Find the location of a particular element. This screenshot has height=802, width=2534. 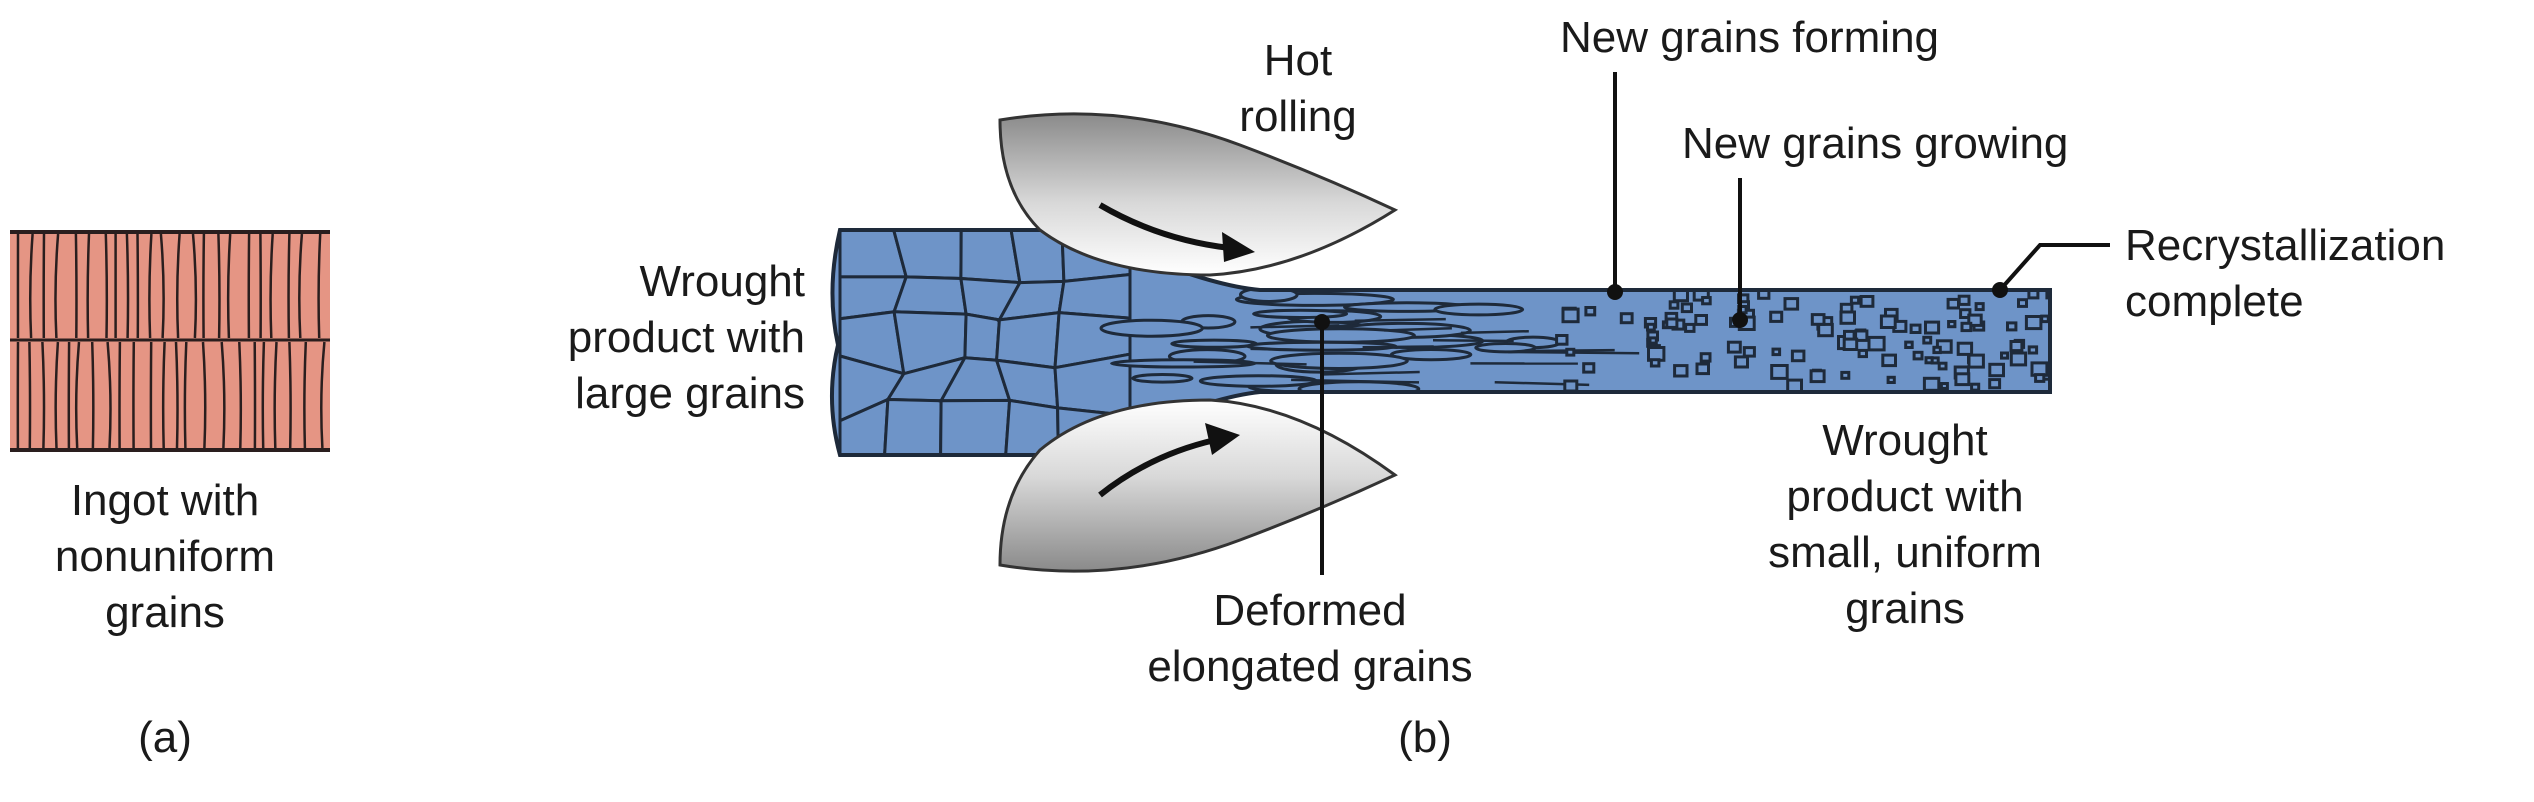

ingot-caption-line-3: grains is located at coordinates (165, 612).